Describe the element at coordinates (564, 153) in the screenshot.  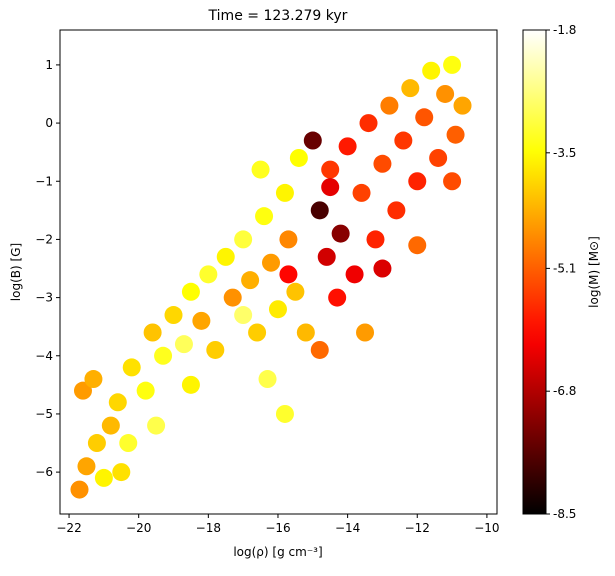
I see `colorbar-tick-label: -3.5` at that location.